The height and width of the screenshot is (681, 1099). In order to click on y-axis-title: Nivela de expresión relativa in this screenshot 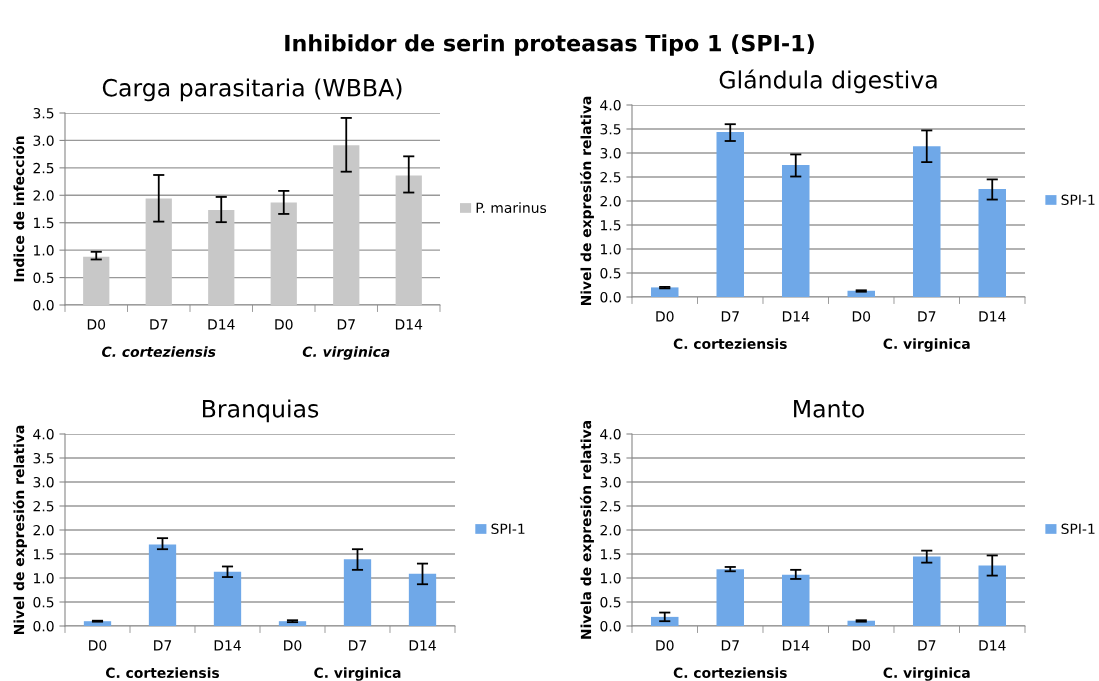, I will do `click(586, 530)`.